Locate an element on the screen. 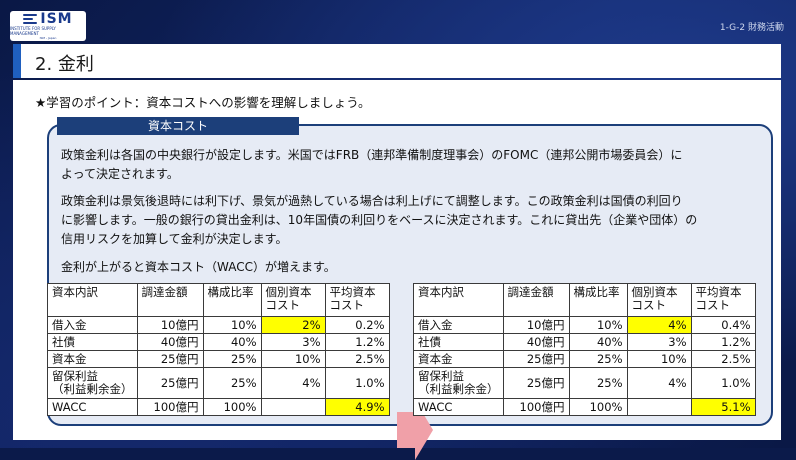 The width and height of the screenshot is (796, 460). table-row: 借入金 10億円 10% 4% 0.4% is located at coordinates (584, 325).